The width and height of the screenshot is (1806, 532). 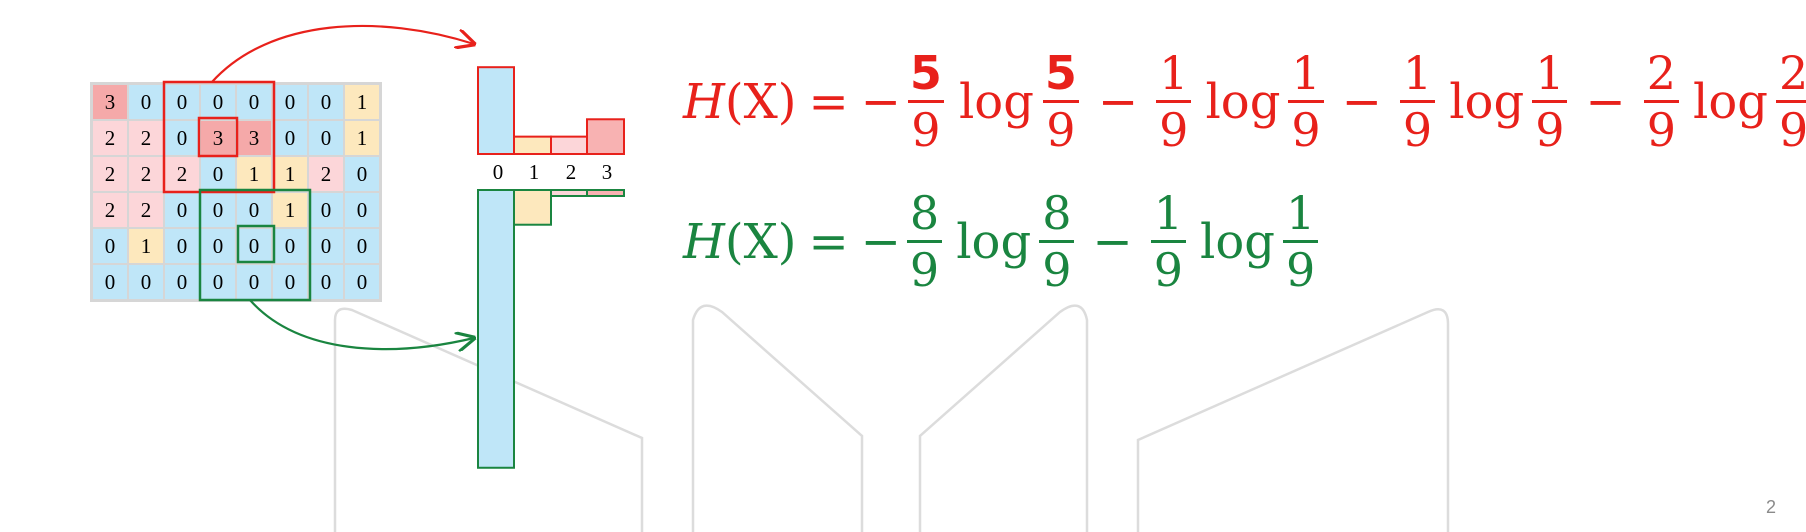 I want to click on red-arrow, so click(x=342, y=53).